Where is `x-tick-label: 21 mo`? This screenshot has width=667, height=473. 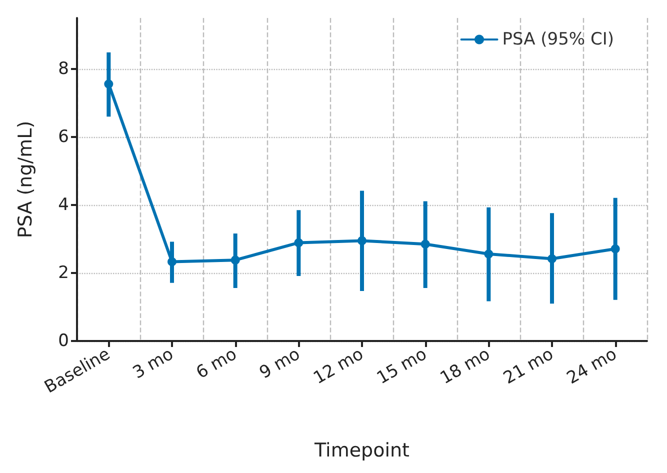 x-tick-label: 21 mo is located at coordinates (528, 366).